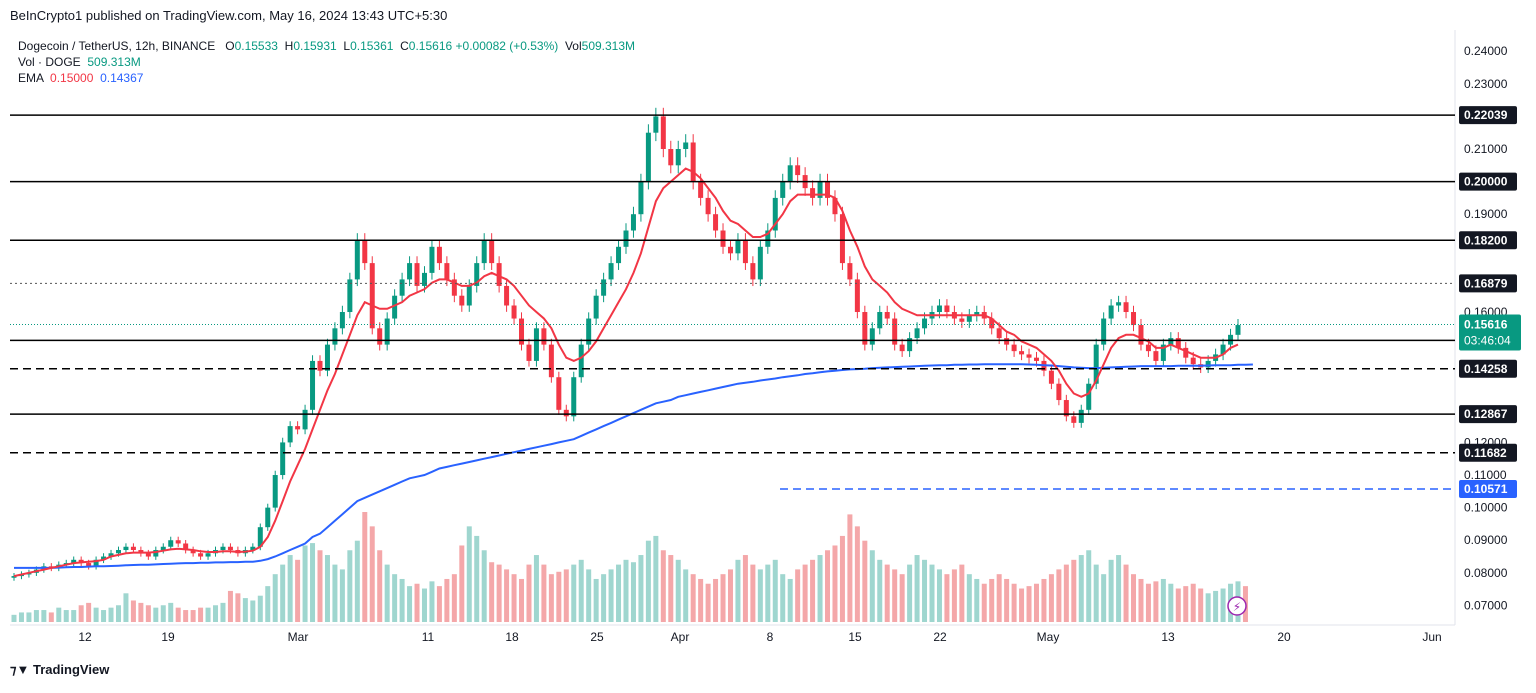 The width and height of the screenshot is (1536, 693). I want to click on lightning-glyph: ⚡, so click(1237, 607).